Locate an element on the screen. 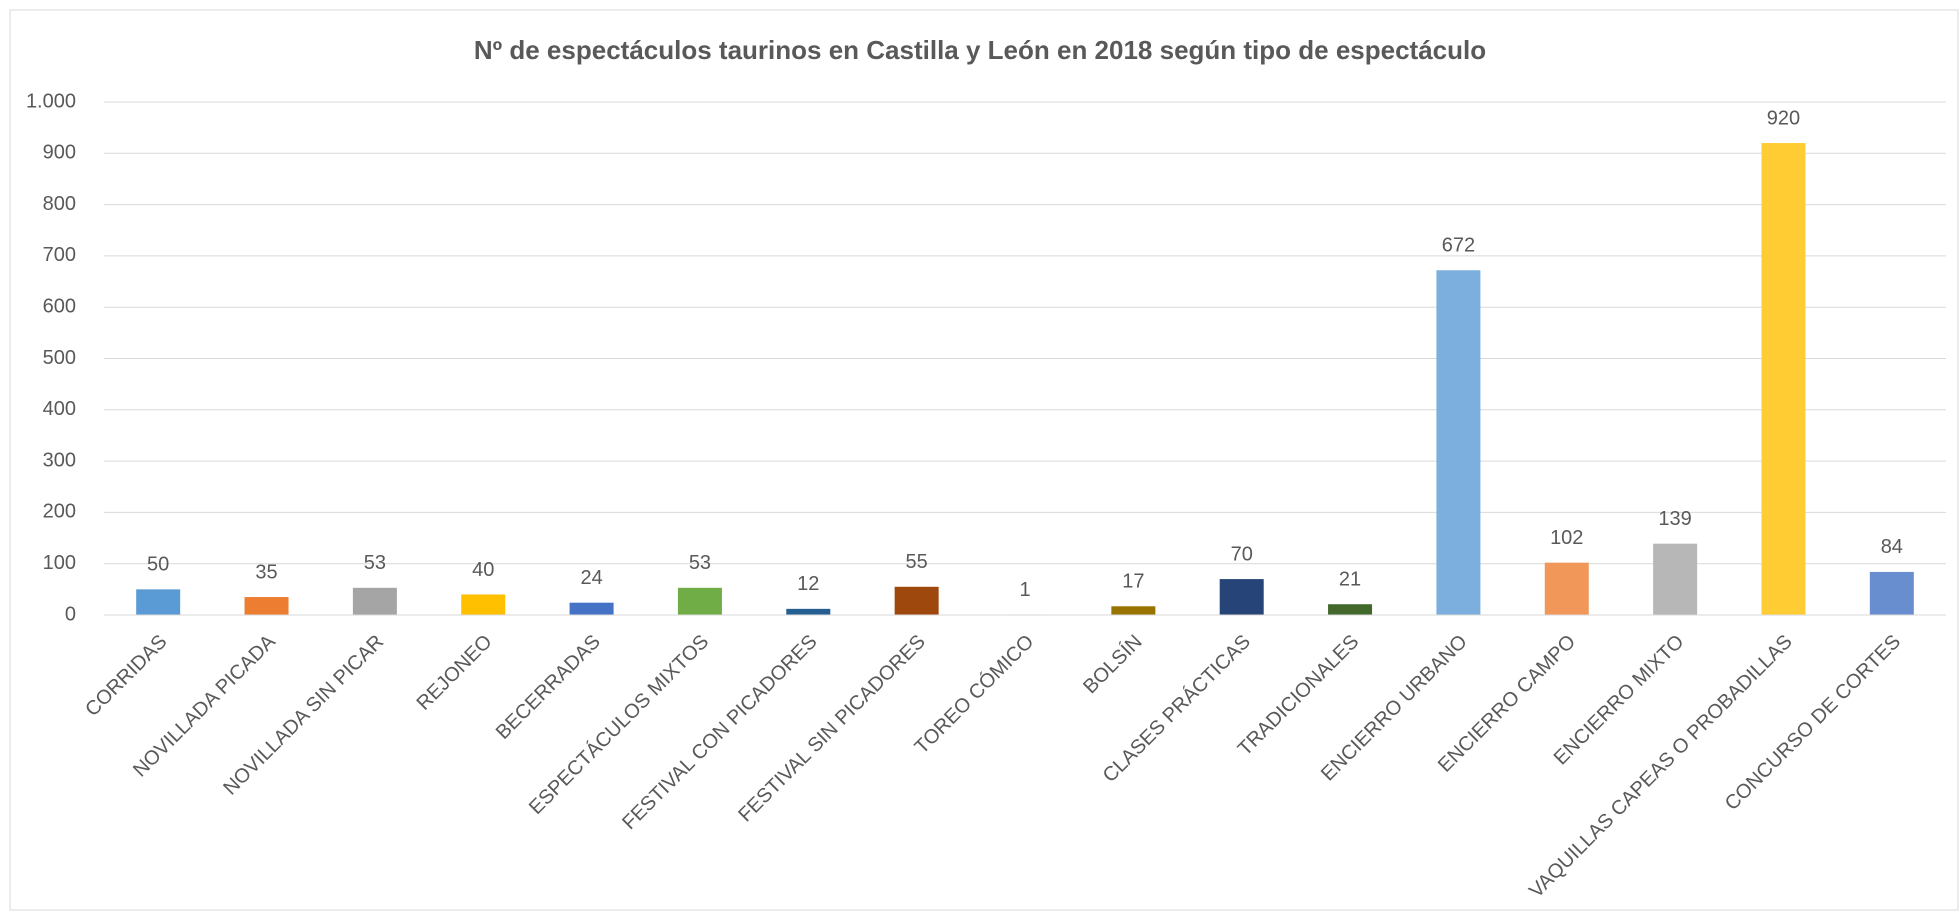 This screenshot has width=1959, height=911. y-tick-label: 700 is located at coordinates (59, 255).